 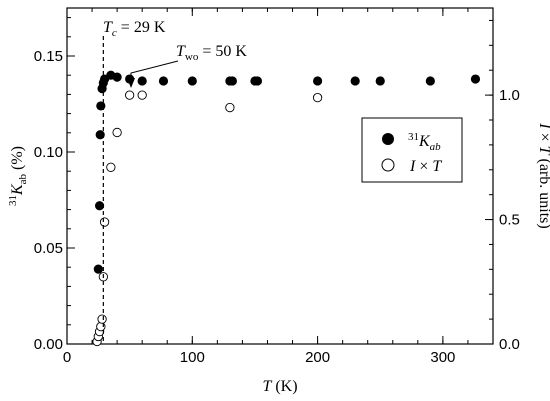 I want to click on x-axis-label: T (K), so click(x=279, y=386).